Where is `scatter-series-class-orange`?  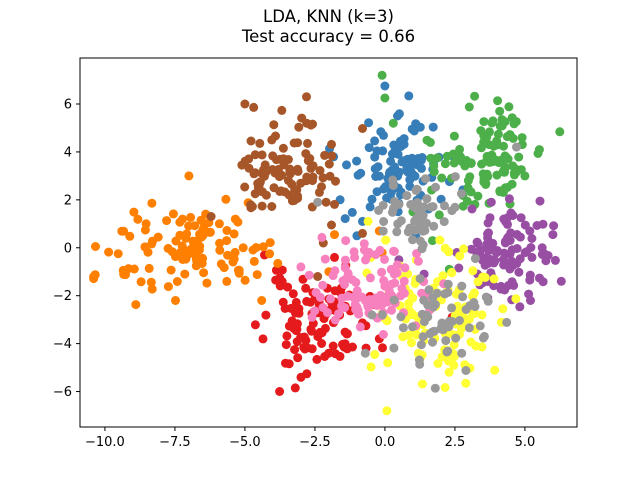
scatter-series-class-orange is located at coordinates (238, 240).